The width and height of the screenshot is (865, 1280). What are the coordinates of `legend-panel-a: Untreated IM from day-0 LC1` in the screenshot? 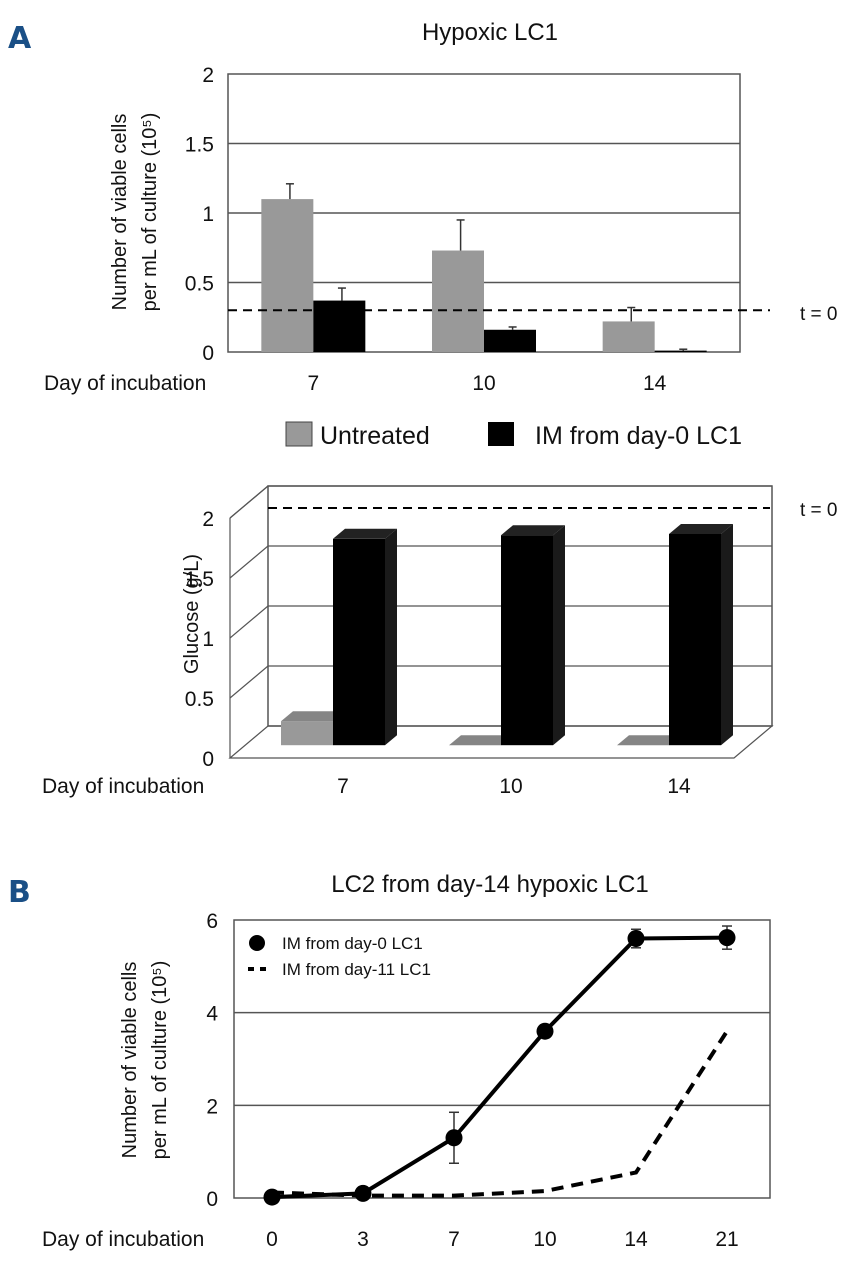 It's located at (513, 435).